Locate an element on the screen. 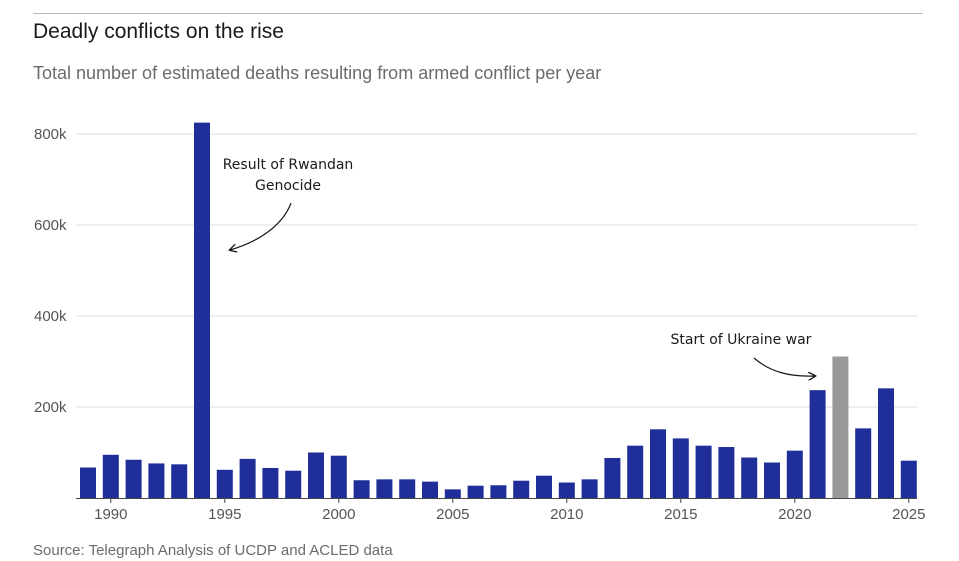 Image resolution: width=959 pixels, height=561 pixels. bar-2007 is located at coordinates (498, 491).